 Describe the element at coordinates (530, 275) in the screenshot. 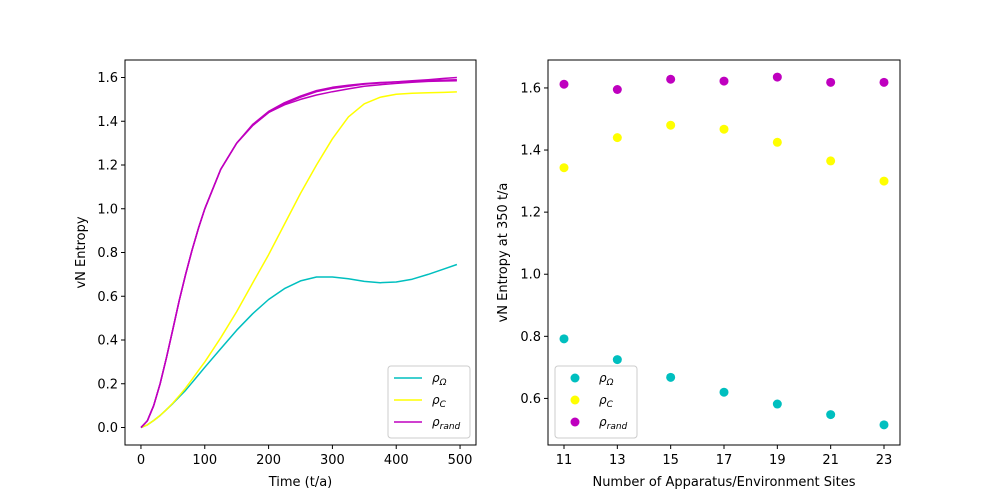

I see `right-chart-y-tick-label: 1.0` at that location.